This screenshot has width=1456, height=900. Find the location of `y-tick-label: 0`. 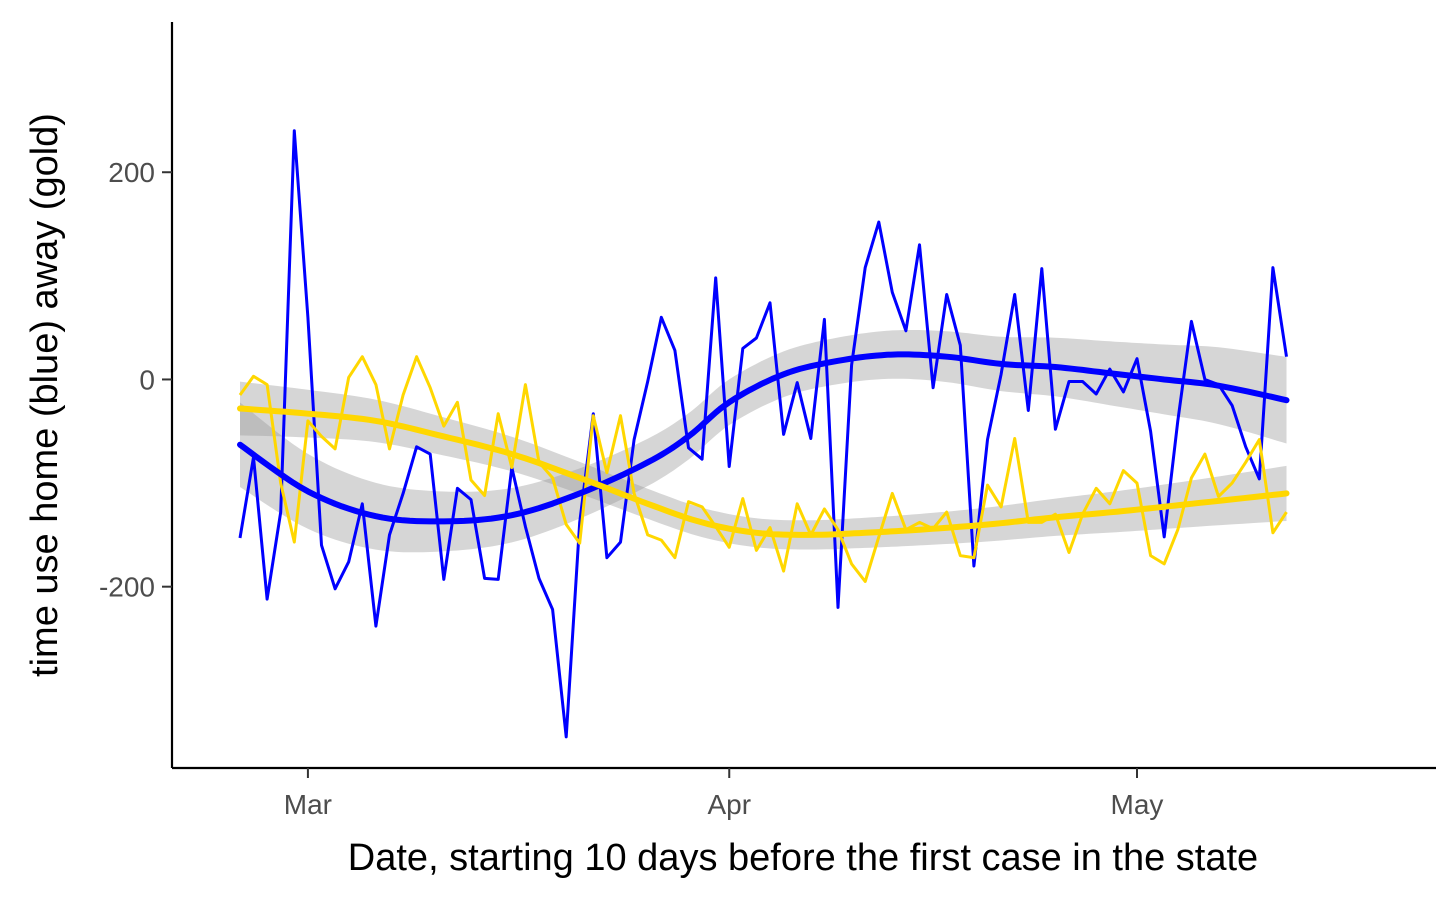

y-tick-label: 0 is located at coordinates (147, 379).